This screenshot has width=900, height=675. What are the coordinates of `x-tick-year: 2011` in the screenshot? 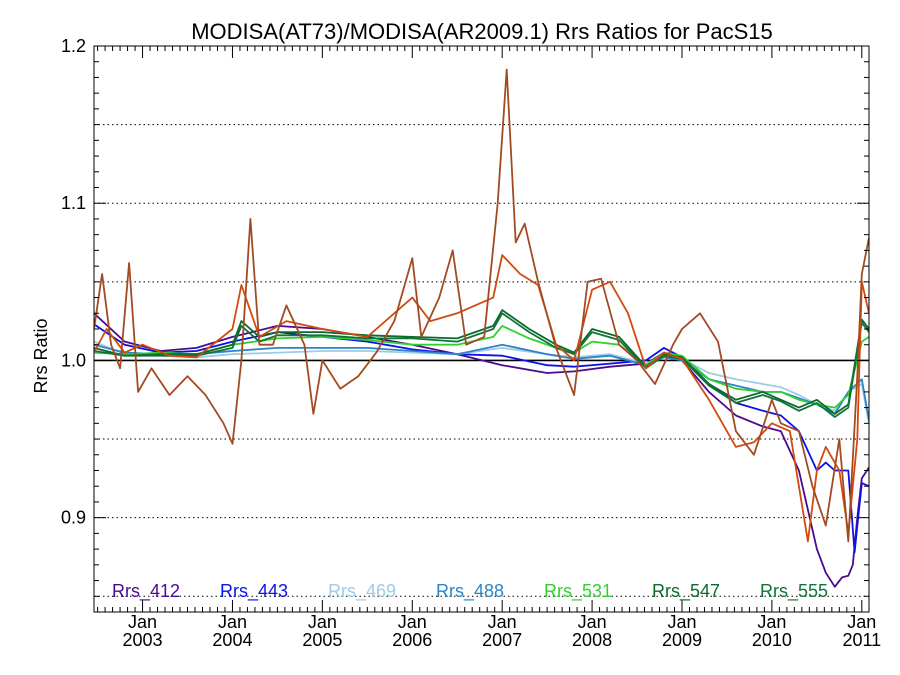 It's located at (861, 640).